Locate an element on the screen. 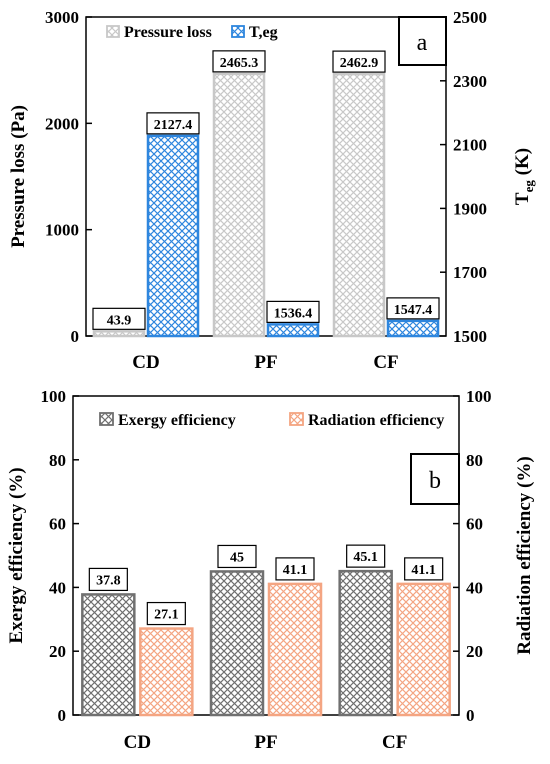 The height and width of the screenshot is (764, 550). panel-letter: a is located at coordinates (422, 43).